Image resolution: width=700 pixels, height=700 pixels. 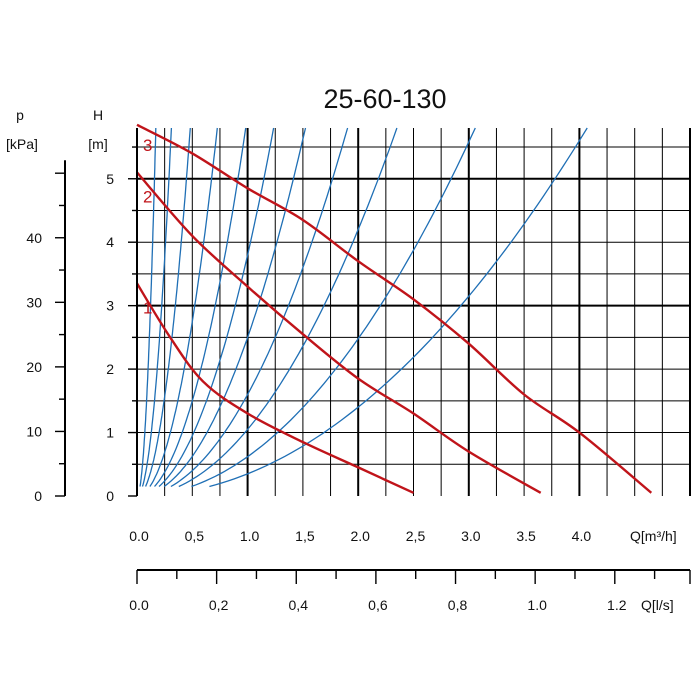 What do you see at coordinates (110, 433) in the screenshot?
I see `h-tick-label: 1` at bounding box center [110, 433].